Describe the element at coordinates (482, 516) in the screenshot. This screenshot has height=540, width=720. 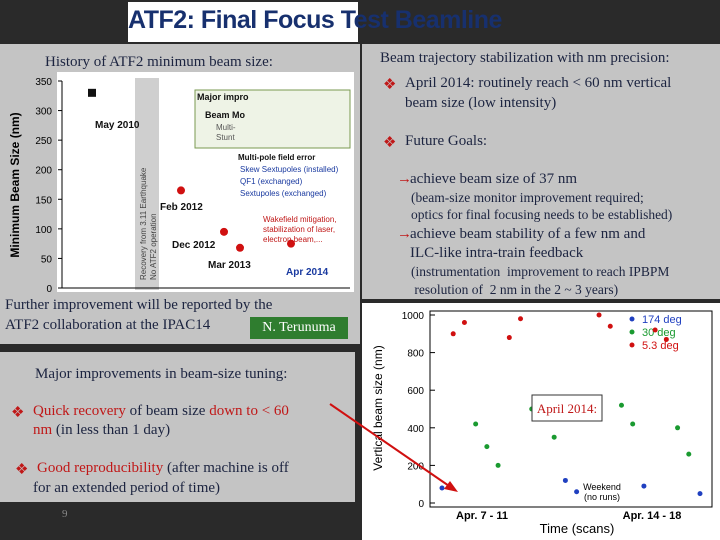
I see `x-group-label: Apr. 7 - 11` at that location.